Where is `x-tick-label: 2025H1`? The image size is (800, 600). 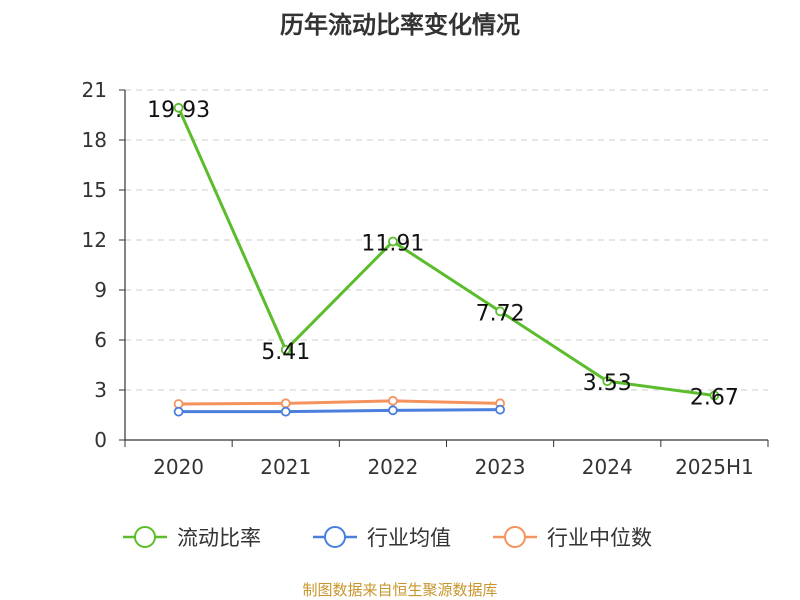 x-tick-label: 2025H1 is located at coordinates (714, 467).